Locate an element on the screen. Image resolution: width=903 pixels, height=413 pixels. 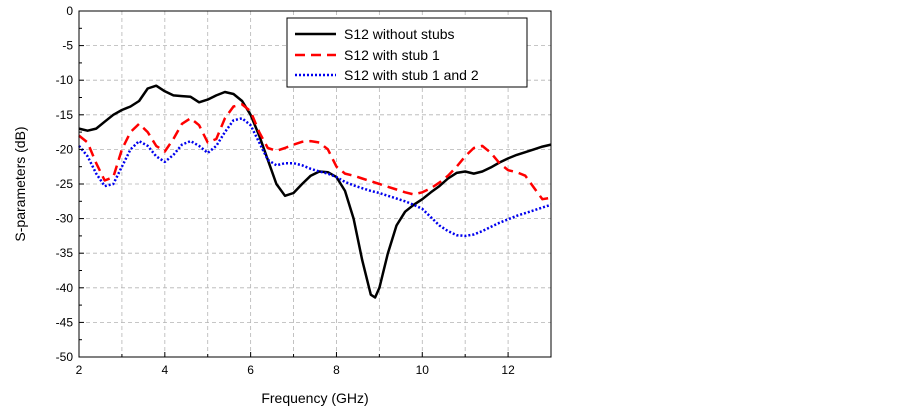
x-tick-label: 6 is located at coordinates (250, 370).